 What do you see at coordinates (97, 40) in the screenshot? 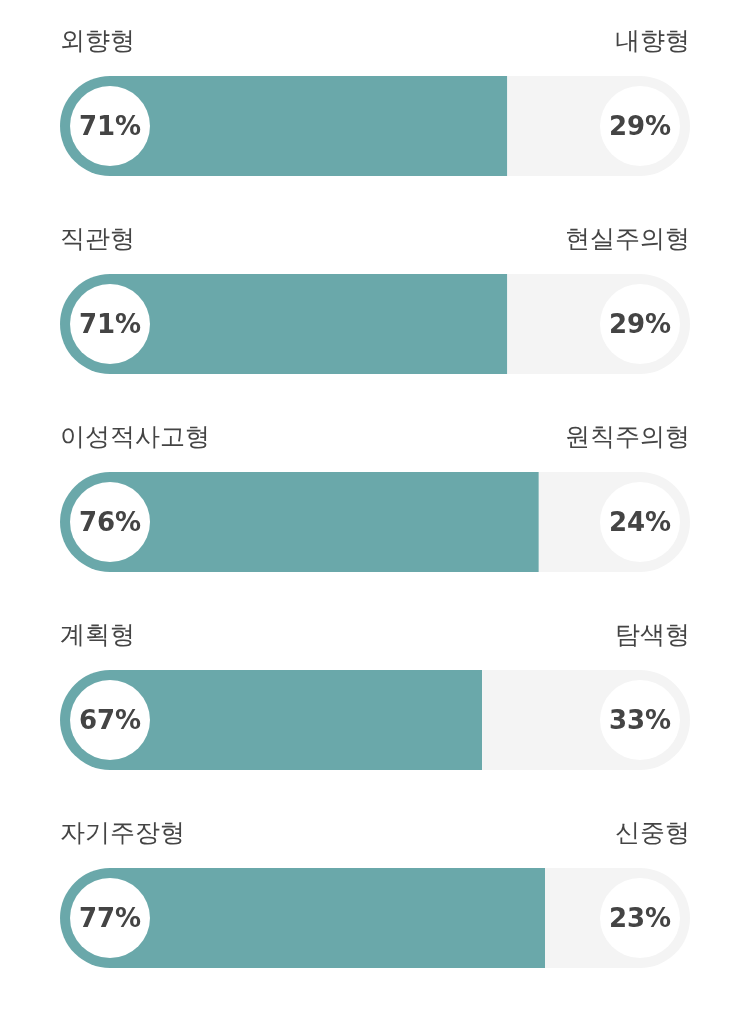
I see `series-label: 외향형` at bounding box center [97, 40].